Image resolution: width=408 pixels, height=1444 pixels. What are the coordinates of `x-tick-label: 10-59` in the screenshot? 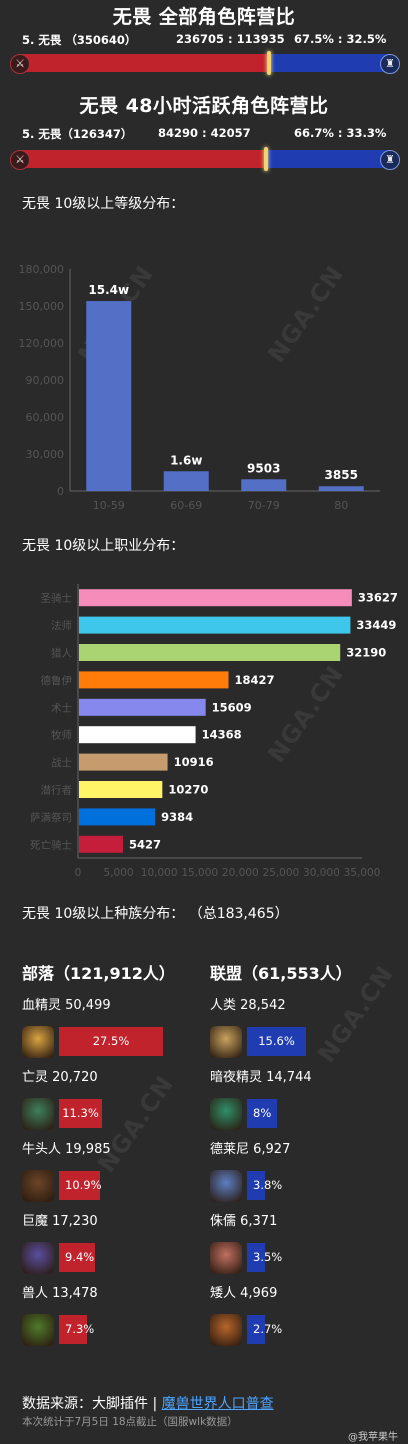 It's located at (109, 505).